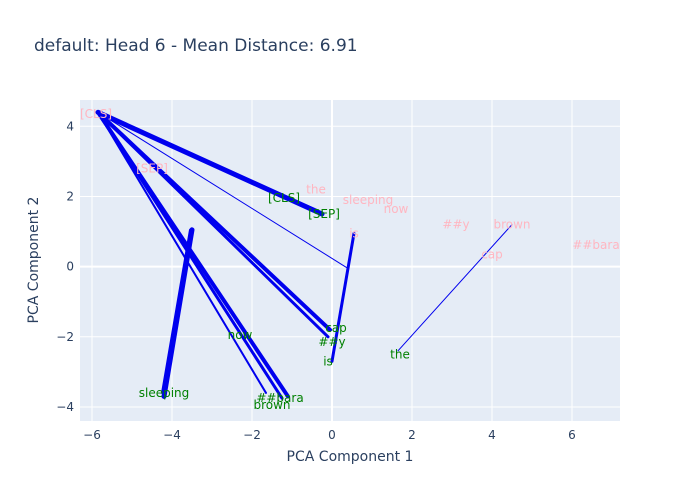 This screenshot has height=504, width=700. Describe the element at coordinates (252, 435) in the screenshot. I see `x-tick-label: −2` at that location.